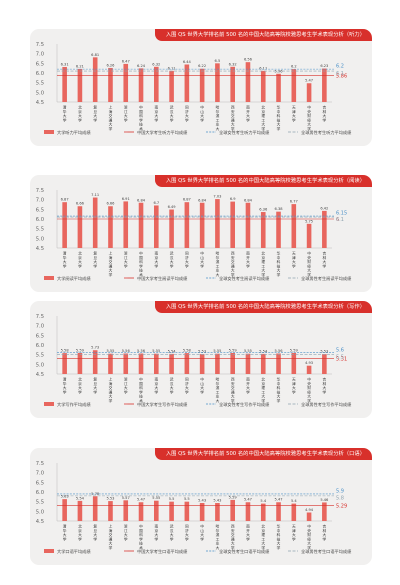 The width and height of the screenshot is (400, 585). I want to click on data-label: 6.23, so click(324, 66).